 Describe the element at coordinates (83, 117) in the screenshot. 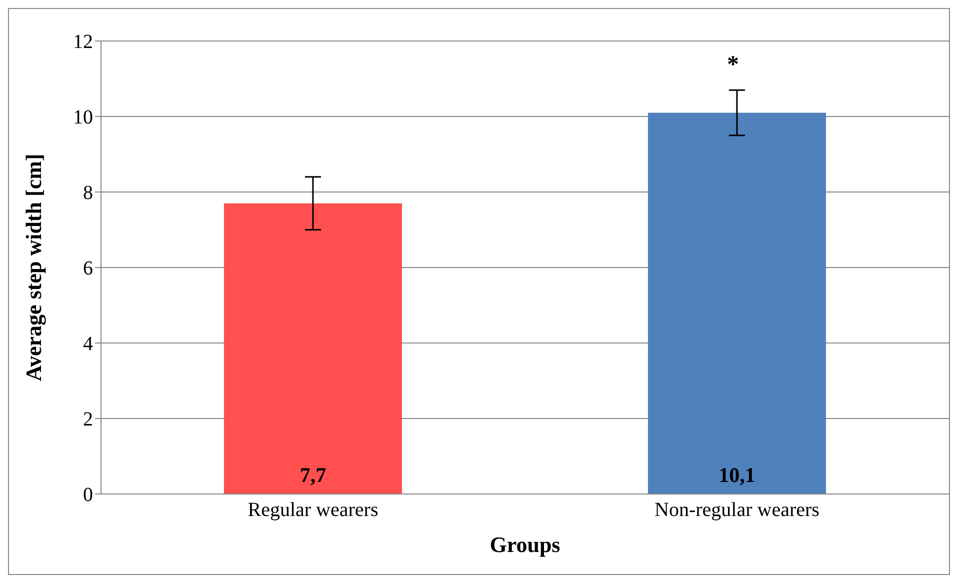

I see `y-tick-label: 10` at that location.